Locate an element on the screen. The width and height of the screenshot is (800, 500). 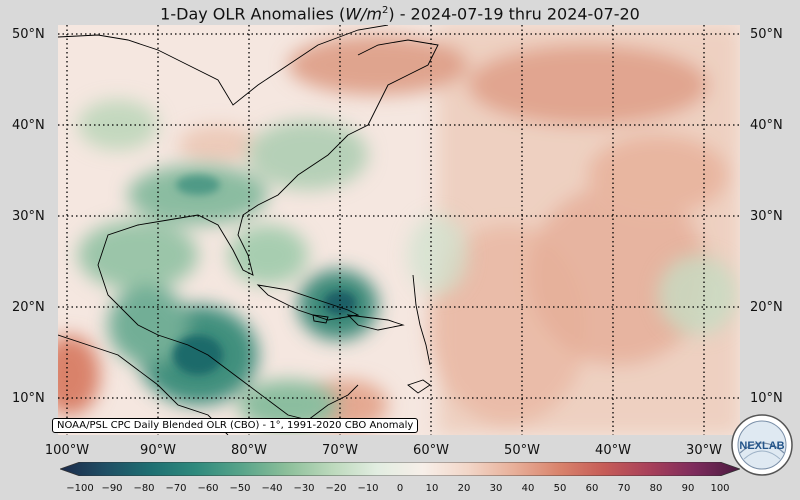
colorbar-tick-label: 100 is located at coordinates (720, 488).